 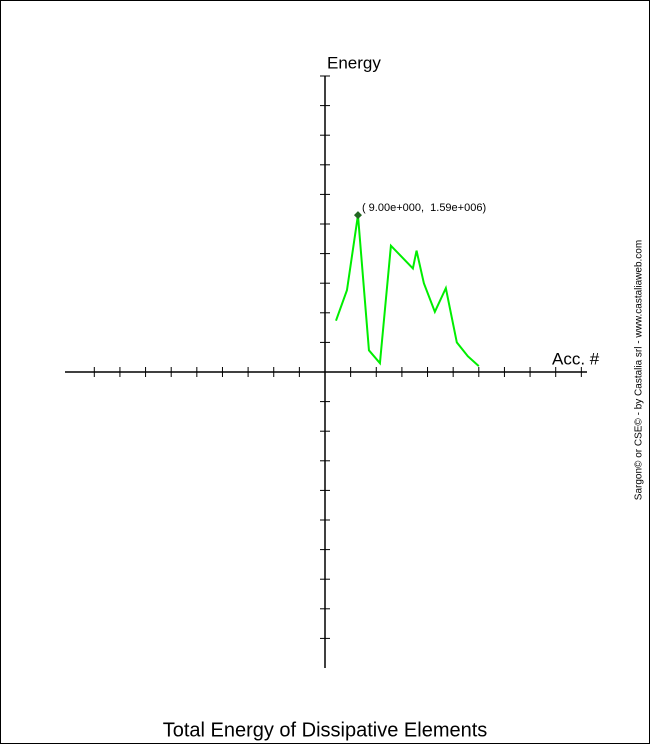 I want to click on chart-title: Total Energy of Dissipative Elements, so click(x=325, y=730).